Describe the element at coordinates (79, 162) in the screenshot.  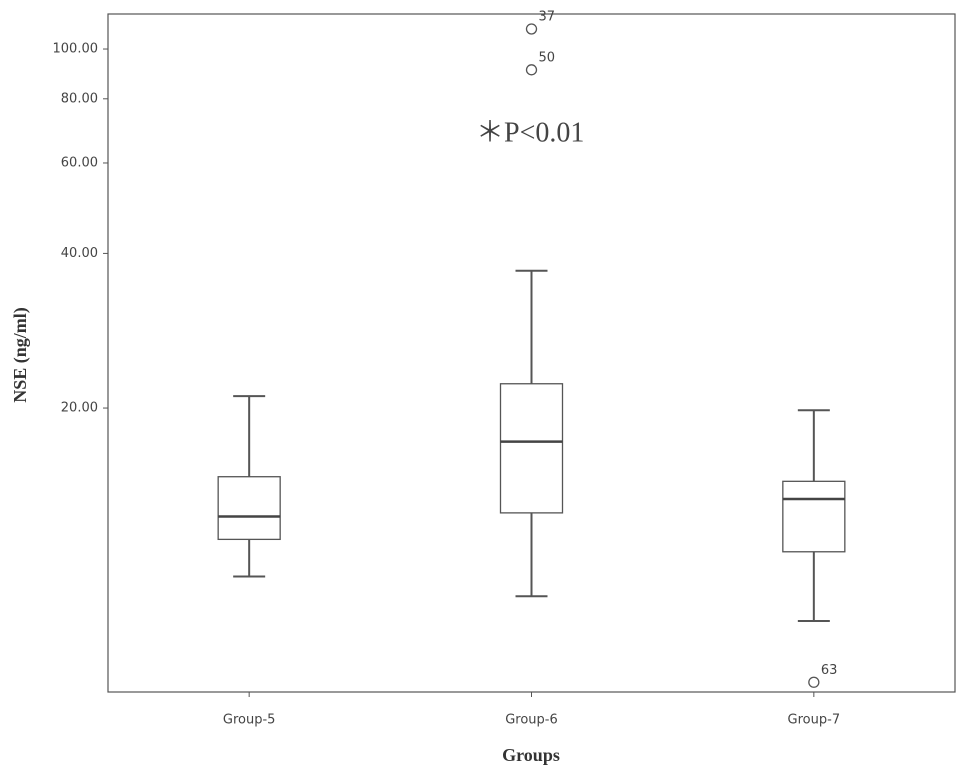
I see `y-tick-label: 60.00` at that location.